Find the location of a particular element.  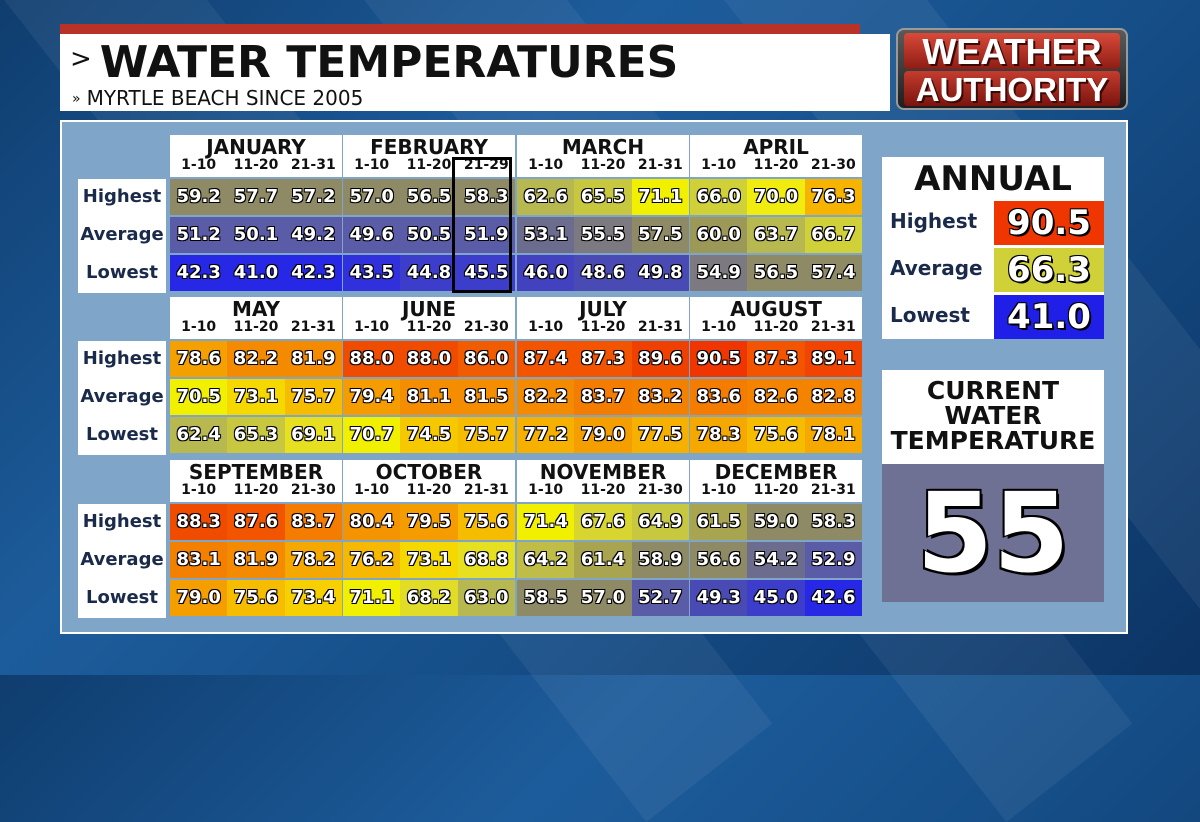

month-header: JANUARY 1-10 11-20 21-31 is located at coordinates (256, 156).